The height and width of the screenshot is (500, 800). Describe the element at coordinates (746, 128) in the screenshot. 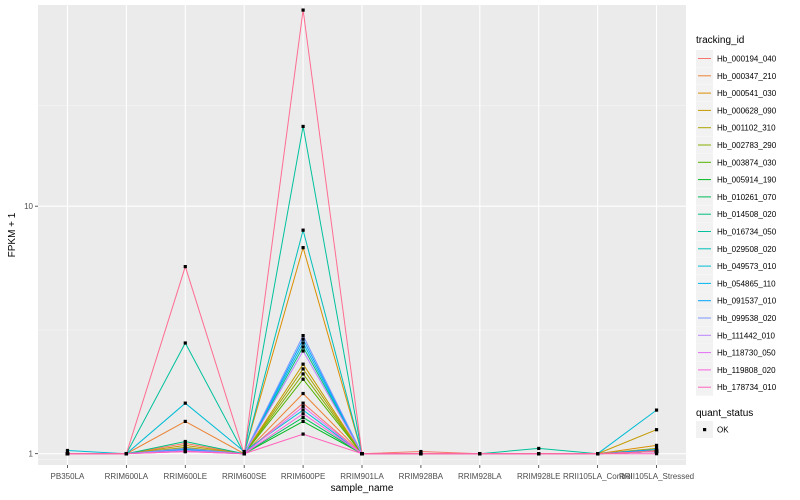

I see `legend-label: Hb_001102_310` at that location.